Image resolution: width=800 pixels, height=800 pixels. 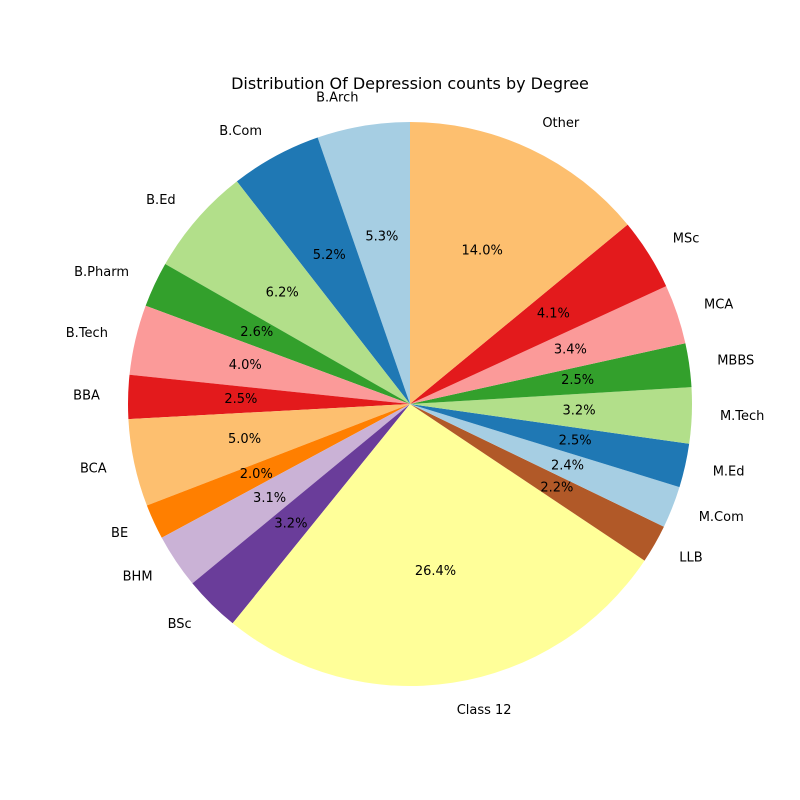 What do you see at coordinates (567, 465) in the screenshot?
I see `percent-label-m-com: 2.4%` at bounding box center [567, 465].